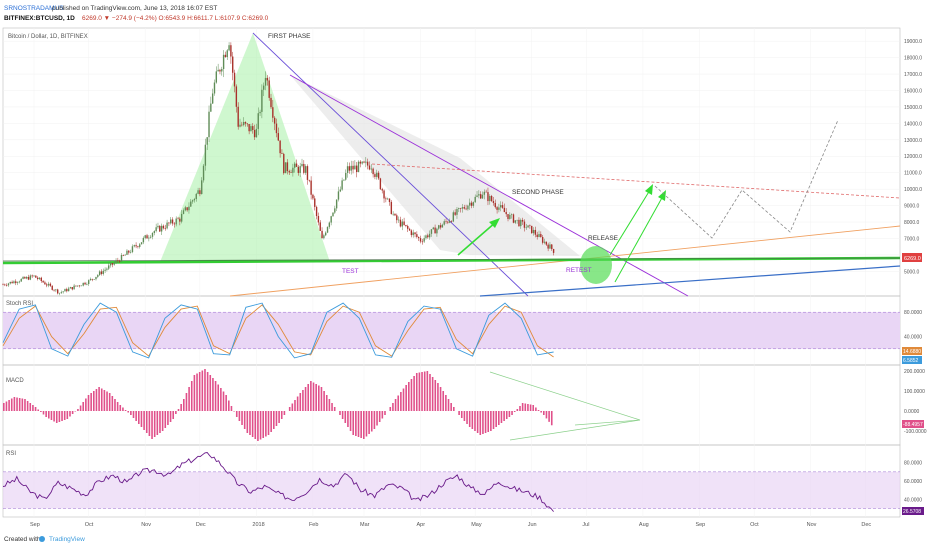 The height and width of the screenshot is (555, 932). I want to click on symbol-label: BITFINEX:BTCUSD, 1D, so click(39, 18).